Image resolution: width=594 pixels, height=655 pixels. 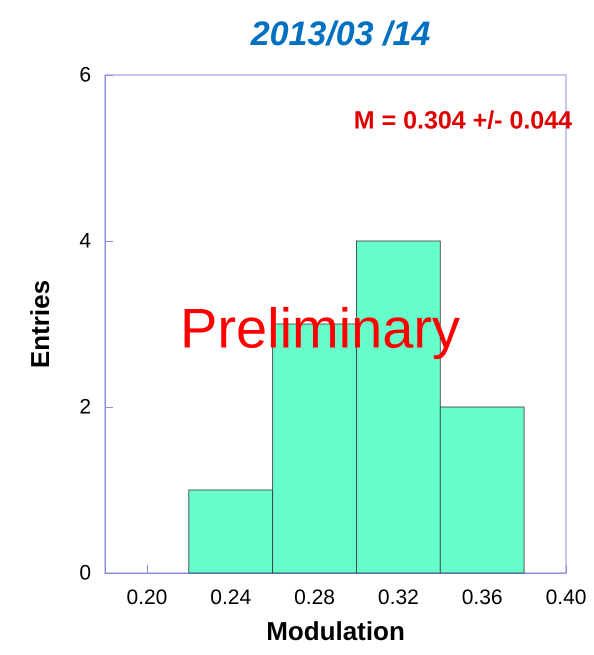 What do you see at coordinates (463, 120) in the screenshot?
I see `annotation: M = 0.304 +/- 0.044` at bounding box center [463, 120].